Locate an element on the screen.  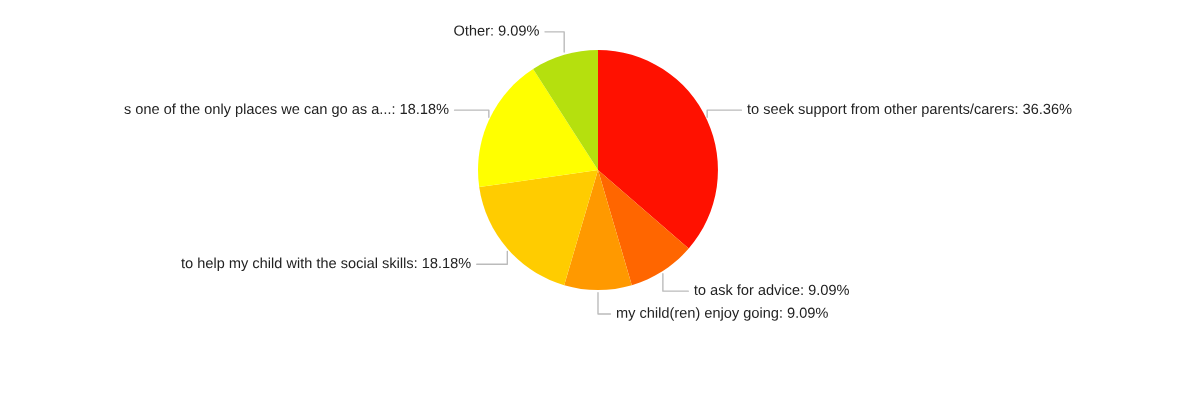
slice-label: my child(ren) enjoy going: 9.09% is located at coordinates (722, 314).